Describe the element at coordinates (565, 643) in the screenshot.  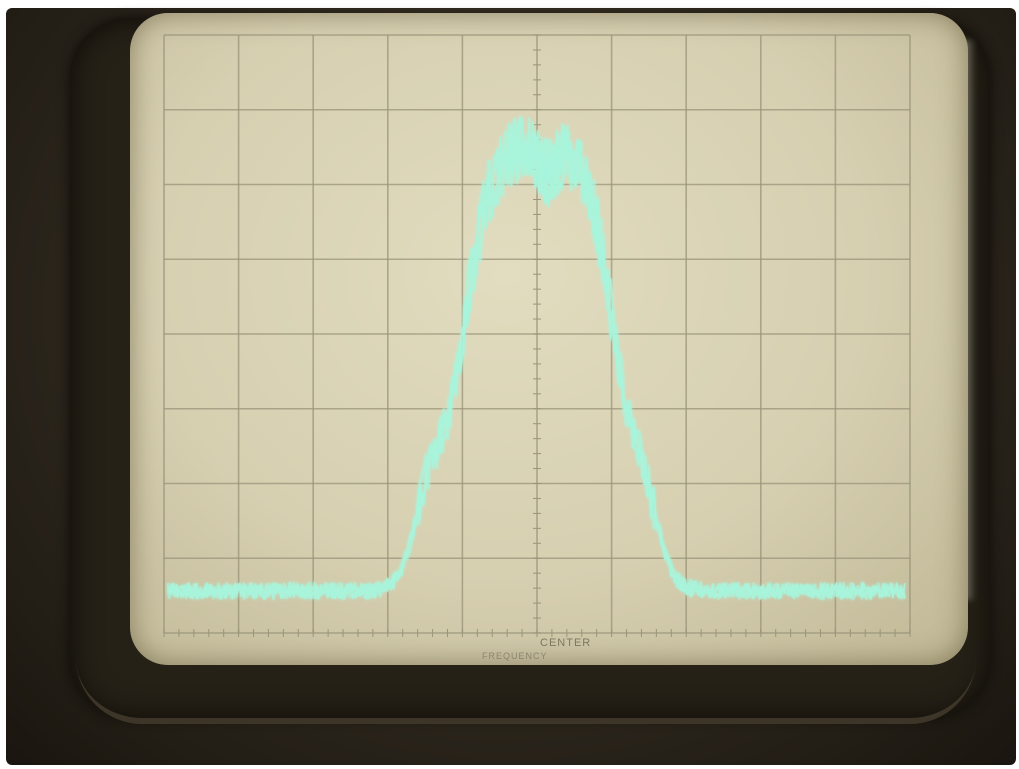
I see `center-label: CENTER` at that location.